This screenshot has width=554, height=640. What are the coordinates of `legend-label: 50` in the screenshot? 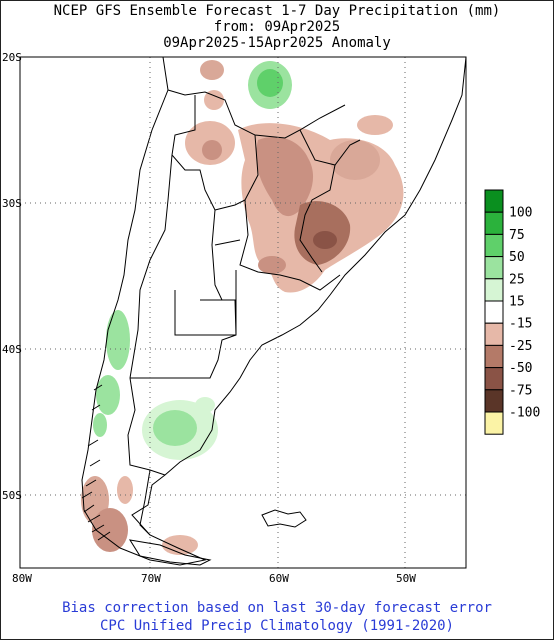 It's located at (517, 257).